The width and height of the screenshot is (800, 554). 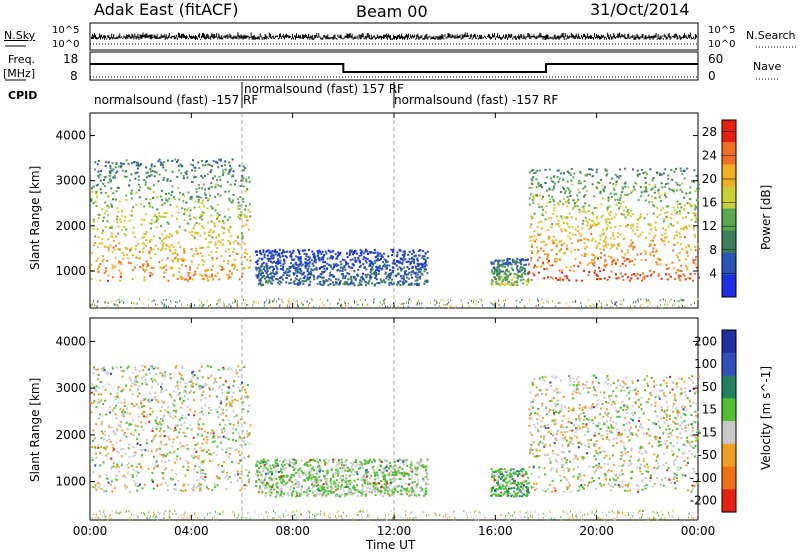 I want to click on power-region, so click(x=614, y=224).